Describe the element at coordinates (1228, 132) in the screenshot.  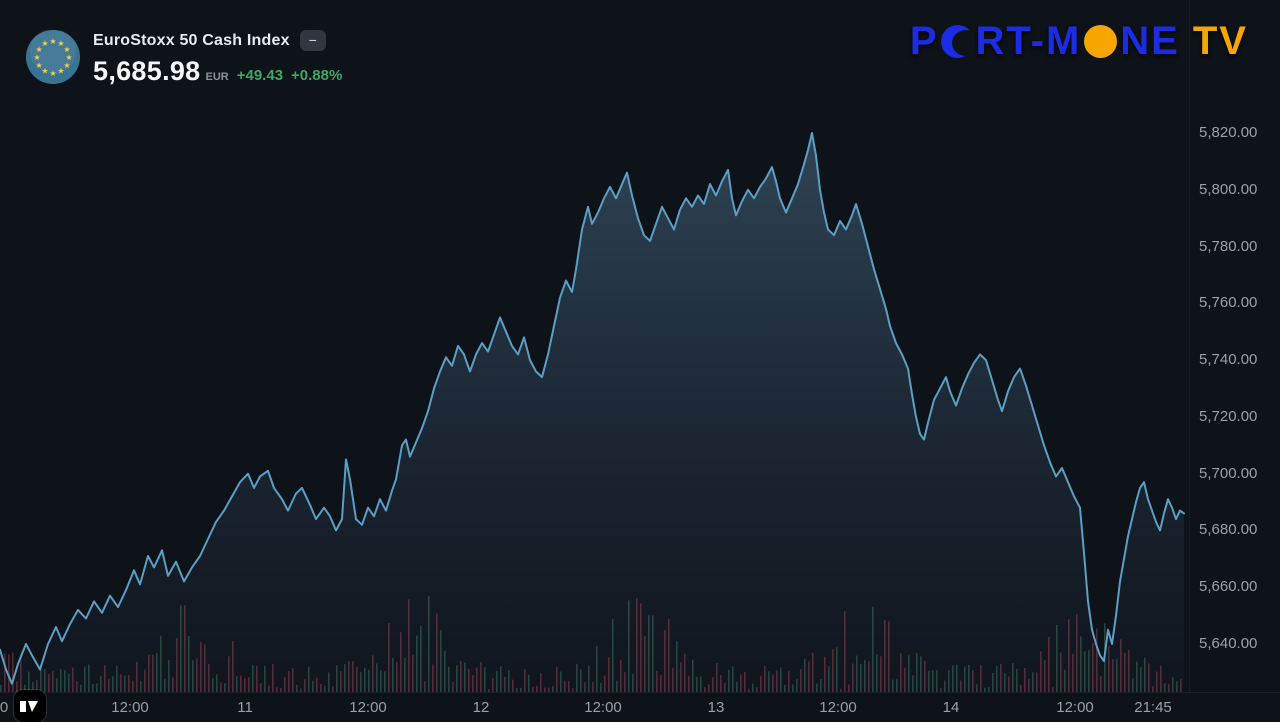
I see `price-tick: 5,820.00` at that location.